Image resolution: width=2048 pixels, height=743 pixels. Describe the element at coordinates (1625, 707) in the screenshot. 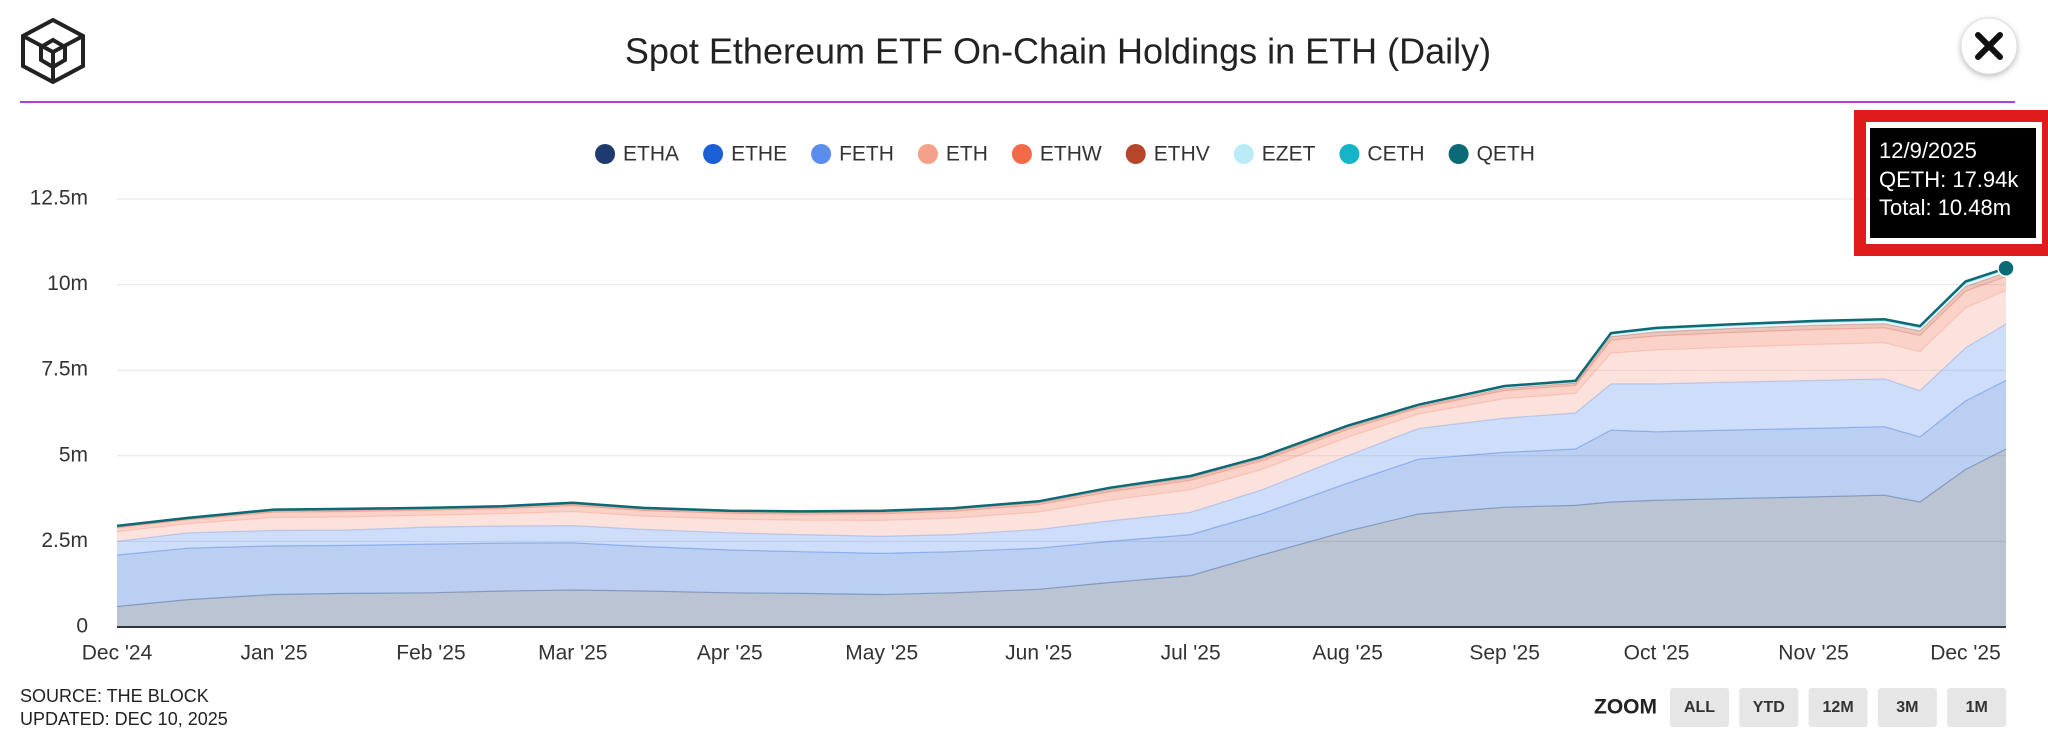

I see `zoom-label: ZOOM` at that location.